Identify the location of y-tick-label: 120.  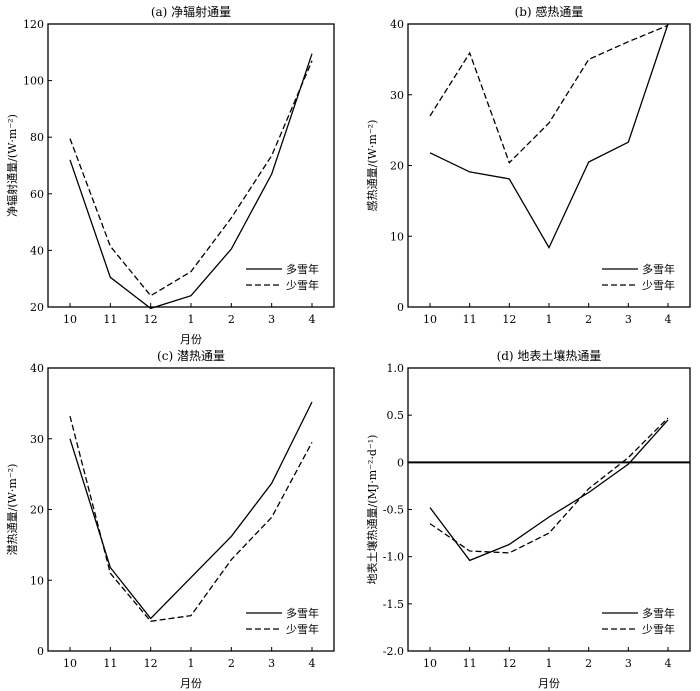
(33, 24).